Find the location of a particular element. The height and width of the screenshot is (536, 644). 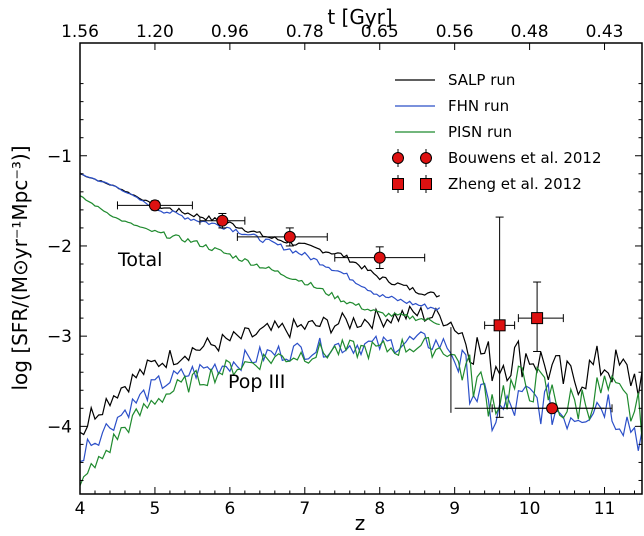

top-tick-label: 0.96 is located at coordinates (230, 32).